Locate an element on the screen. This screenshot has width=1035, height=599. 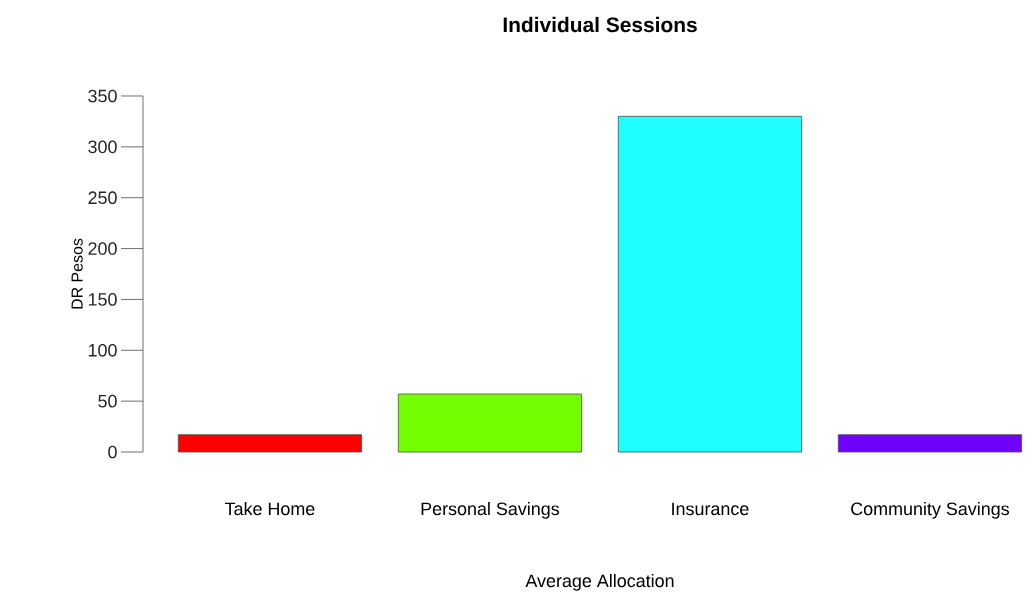
y-tick-label: 250 is located at coordinates (102, 198).